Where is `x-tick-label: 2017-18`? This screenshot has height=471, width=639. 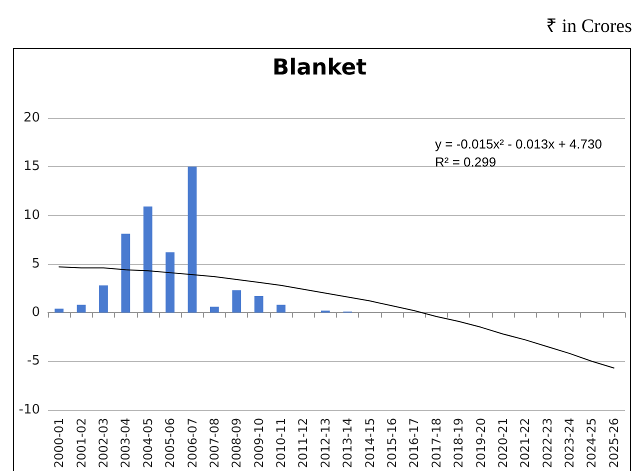
x-tick-label: 2017-18 is located at coordinates (436, 443).